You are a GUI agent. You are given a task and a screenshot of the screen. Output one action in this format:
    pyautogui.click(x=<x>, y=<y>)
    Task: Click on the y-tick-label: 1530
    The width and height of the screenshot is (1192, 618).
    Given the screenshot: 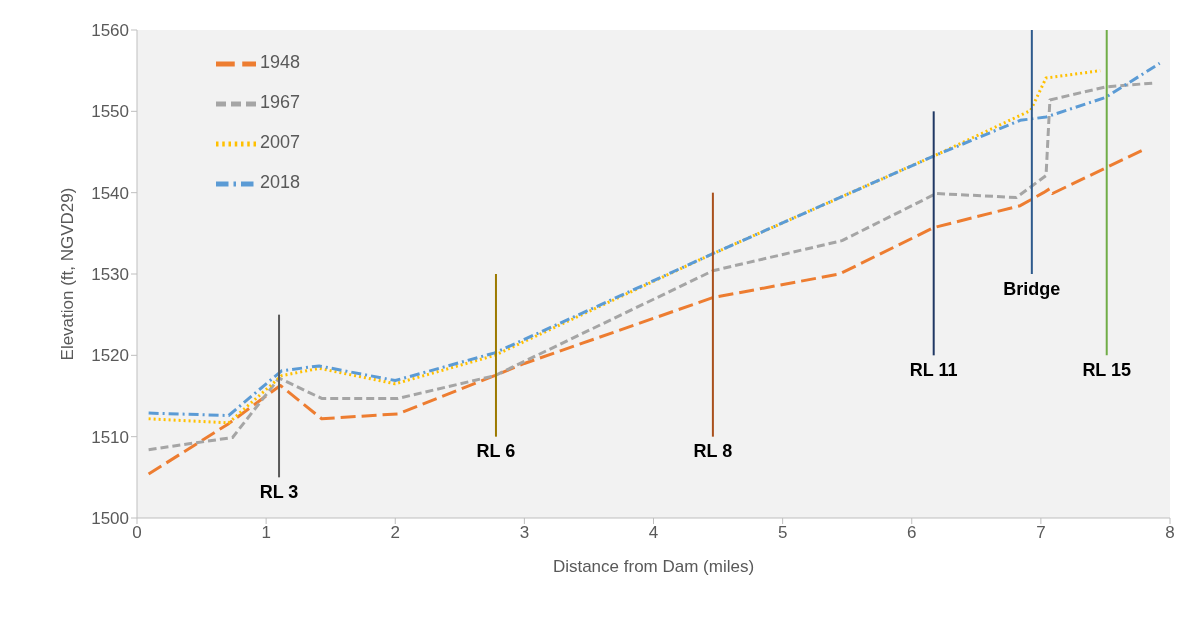 What is the action you would take?
    pyautogui.click(x=110, y=275)
    